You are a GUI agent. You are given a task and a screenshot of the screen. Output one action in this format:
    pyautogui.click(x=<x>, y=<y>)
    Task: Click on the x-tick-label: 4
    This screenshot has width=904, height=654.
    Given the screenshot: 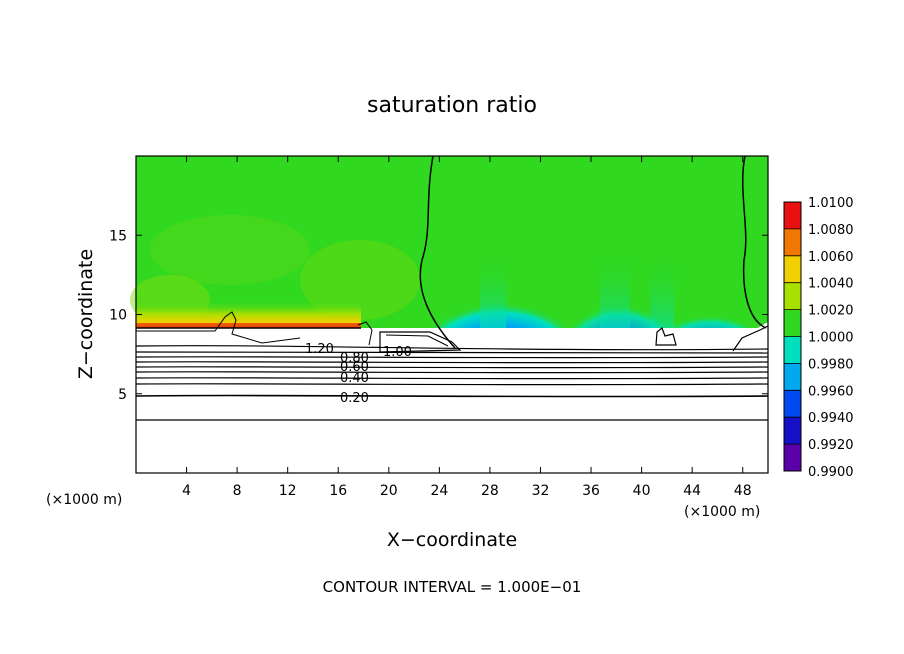 What is the action you would take?
    pyautogui.click(x=186, y=491)
    